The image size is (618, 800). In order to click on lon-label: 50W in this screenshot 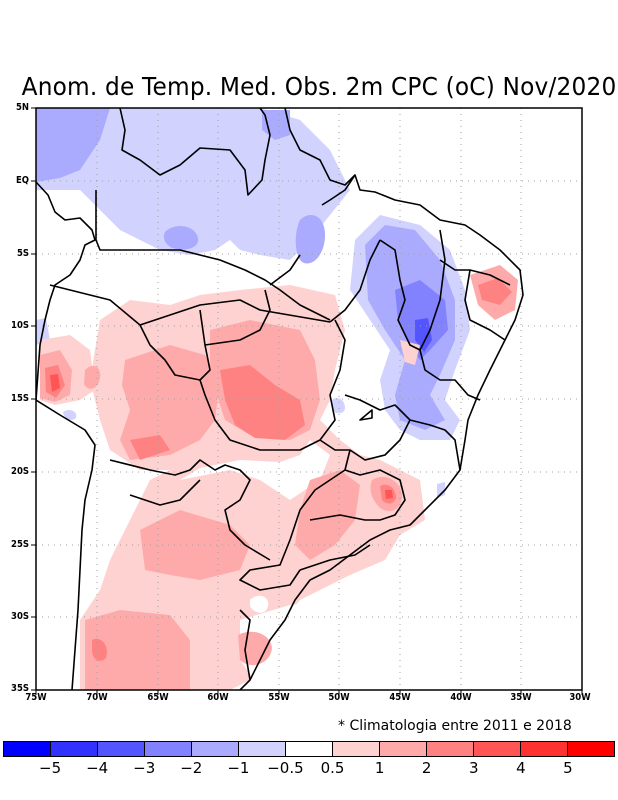, I will do `click(339, 697)`.